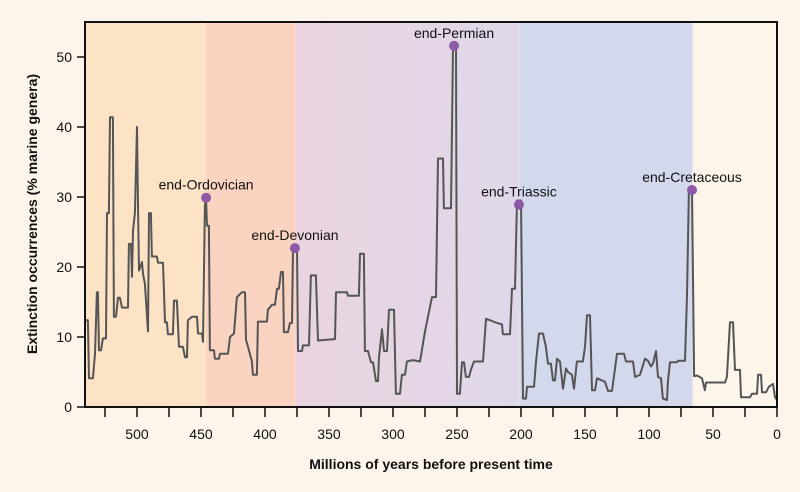  I want to click on extinction-event-label: end-Devonian, so click(294, 235).